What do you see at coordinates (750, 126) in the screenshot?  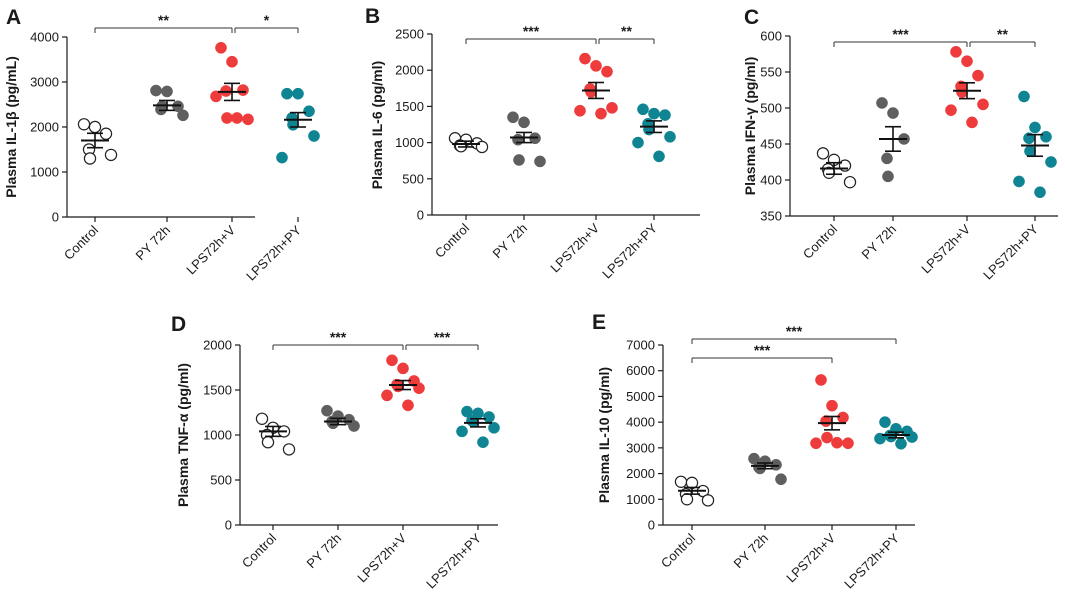 I see `y-axis-label: Plasma IFN-γ (pg/ml)` at bounding box center [750, 126].